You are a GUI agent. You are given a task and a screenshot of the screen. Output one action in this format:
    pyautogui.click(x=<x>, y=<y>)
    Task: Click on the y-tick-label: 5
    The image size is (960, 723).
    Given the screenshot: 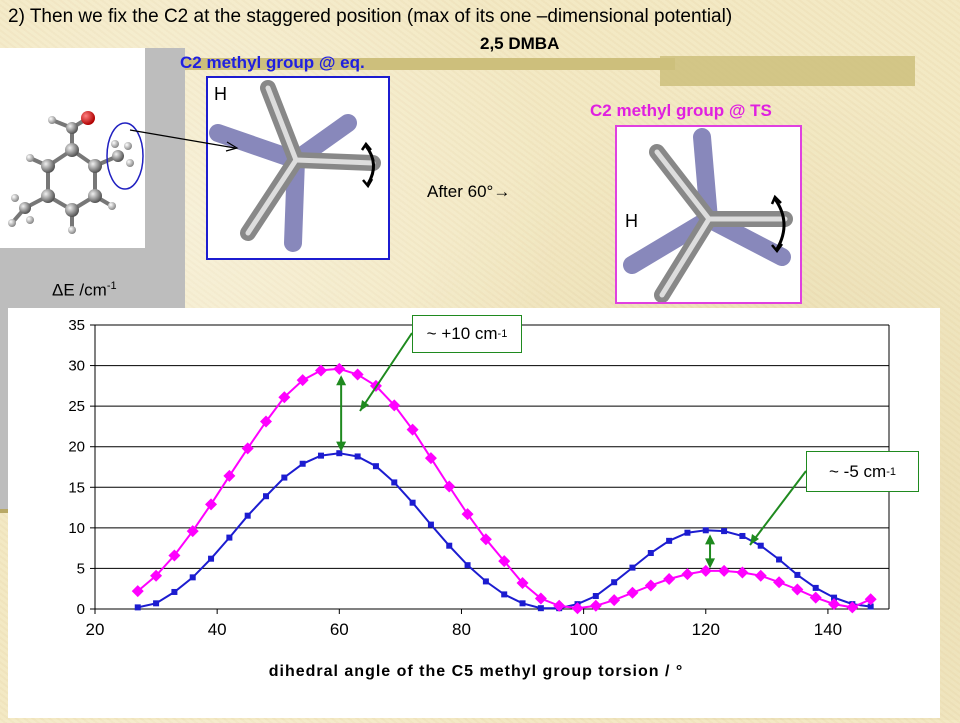 What is the action you would take?
    pyautogui.click(x=81, y=568)
    